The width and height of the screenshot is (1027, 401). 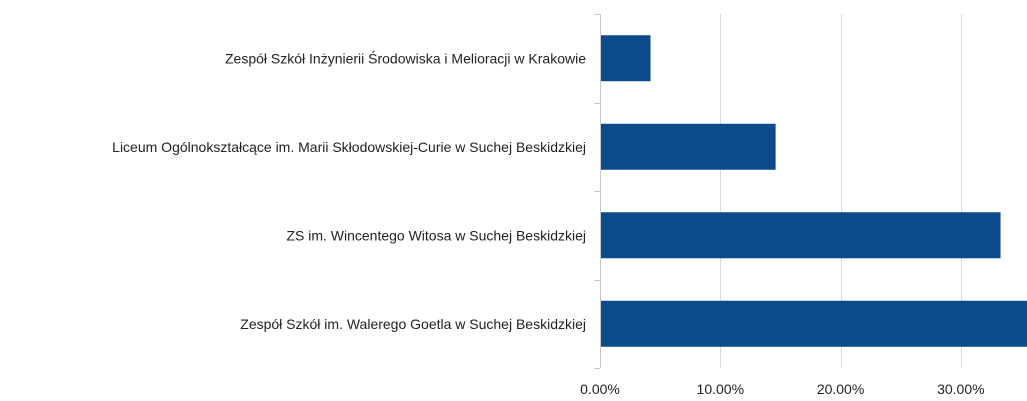 I want to click on axis-layer, so click(x=597, y=191).